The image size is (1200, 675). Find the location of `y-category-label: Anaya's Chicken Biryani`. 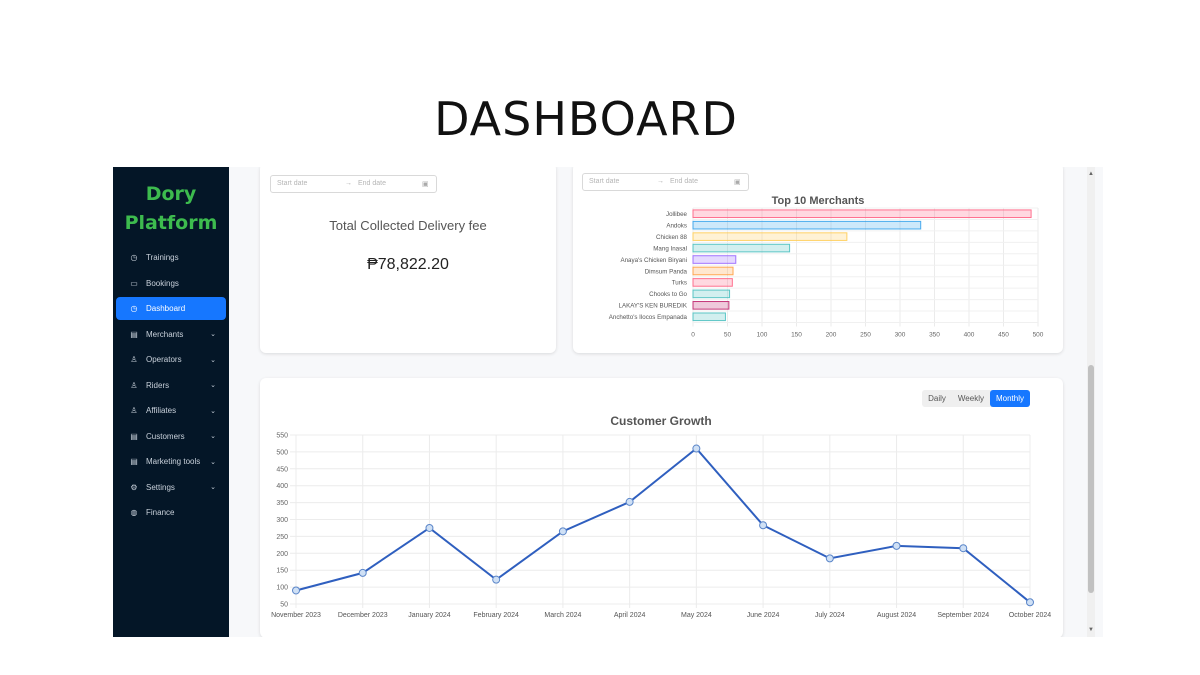

y-category-label: Anaya's Chicken Biryani is located at coordinates (653, 260).